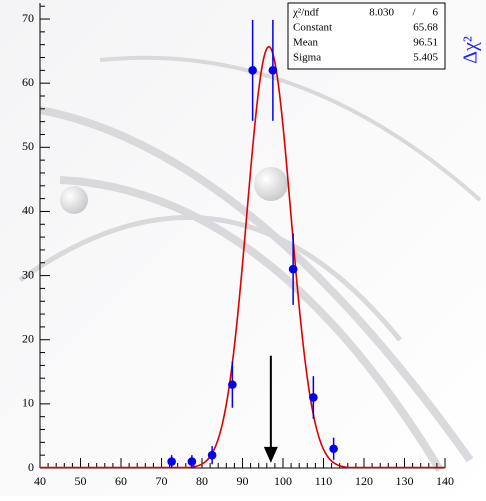 This screenshot has height=501, width=486. Describe the element at coordinates (202, 481) in the screenshot. I see `x-tick-label: 80` at that location.